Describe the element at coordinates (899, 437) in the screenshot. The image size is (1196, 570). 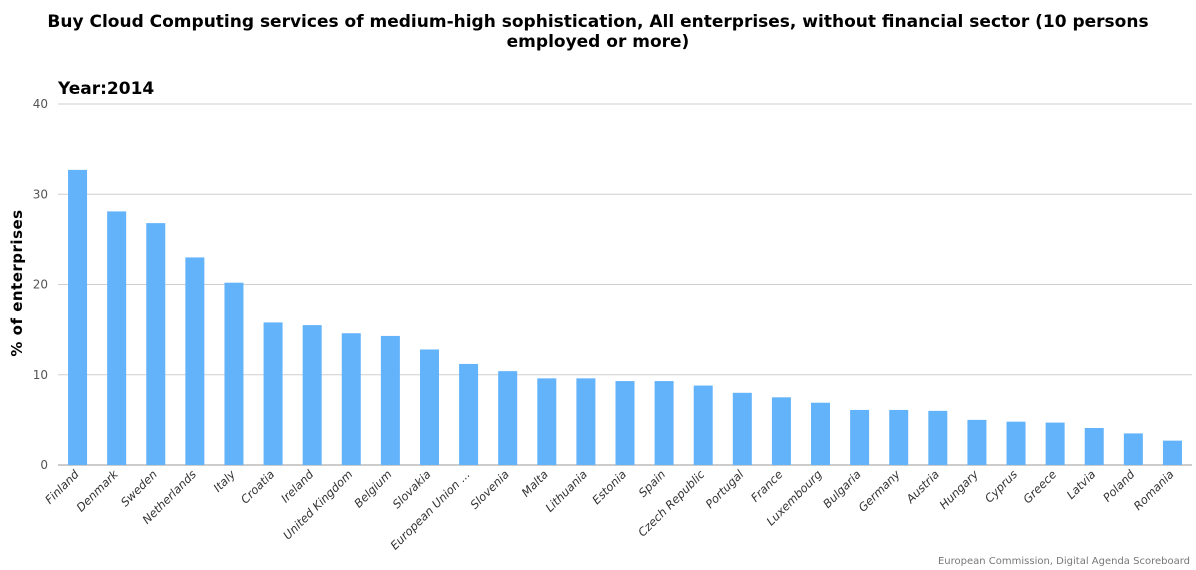
I see `bar-germany` at that location.